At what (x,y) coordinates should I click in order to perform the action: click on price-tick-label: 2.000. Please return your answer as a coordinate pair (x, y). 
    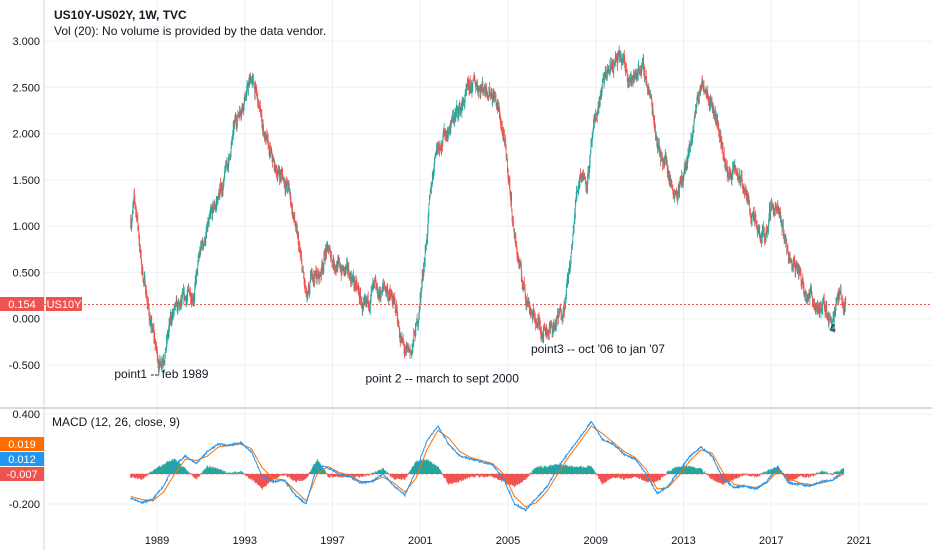
    Looking at the image, I should click on (26, 135).